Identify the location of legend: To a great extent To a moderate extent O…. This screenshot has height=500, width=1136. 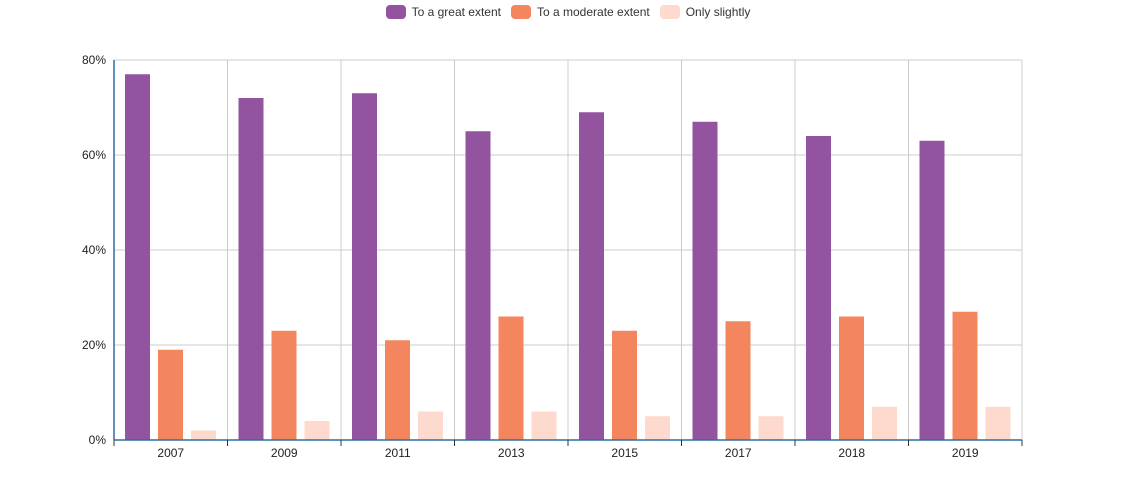
(568, 12).